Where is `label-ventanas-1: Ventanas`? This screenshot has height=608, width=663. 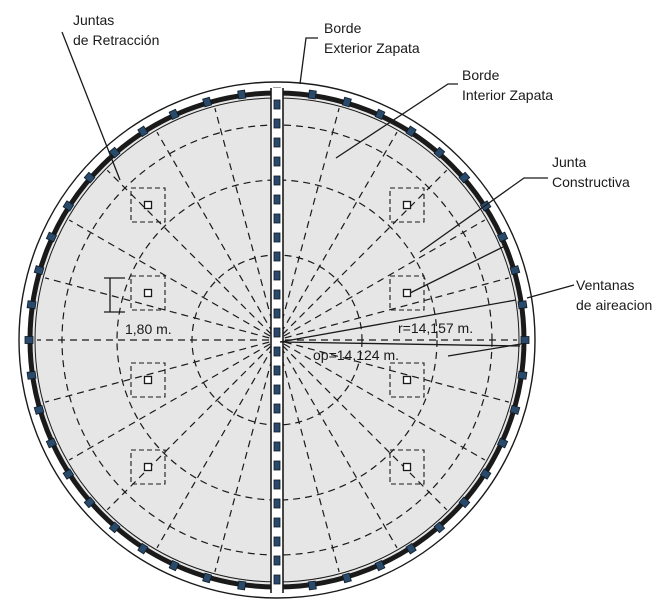 label-ventanas-1: Ventanas is located at coordinates (605, 285).